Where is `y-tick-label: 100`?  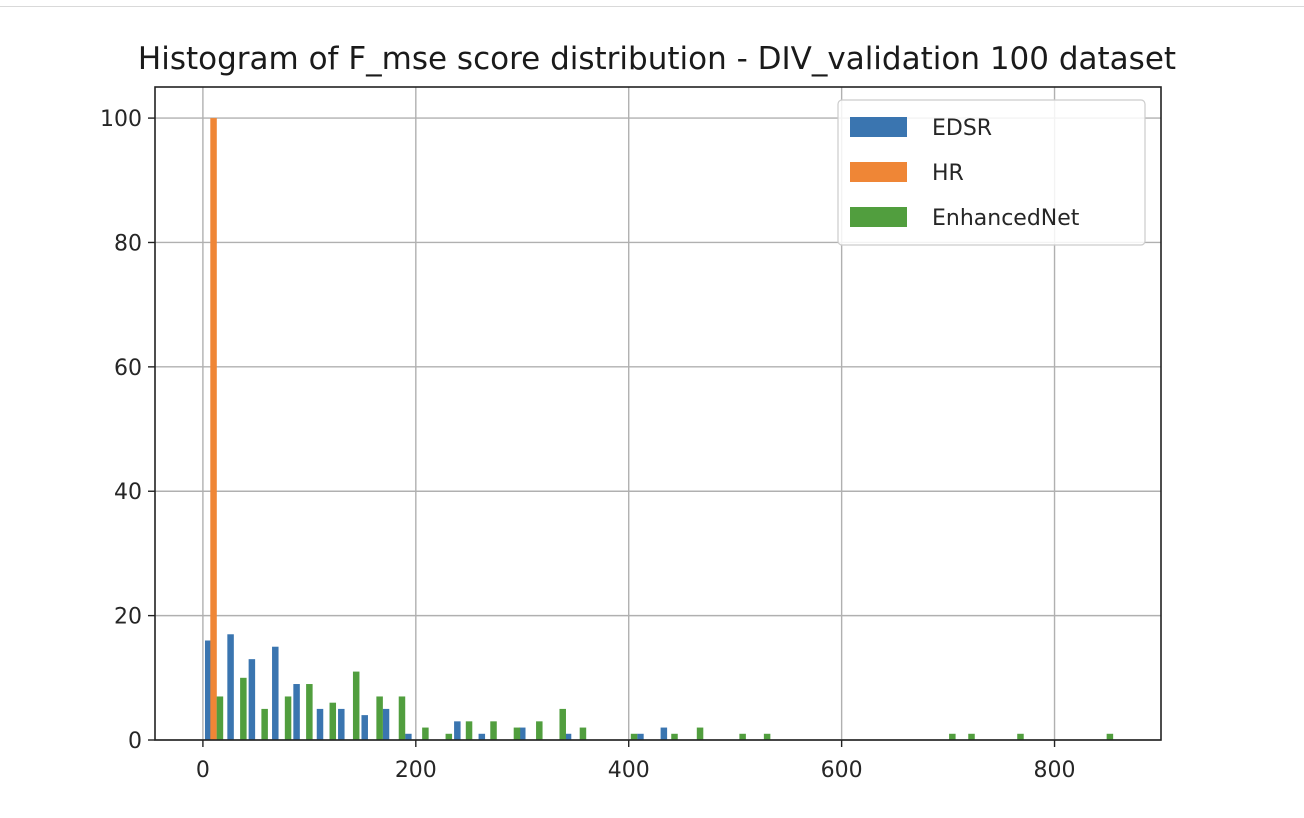
y-tick-label: 100 is located at coordinates (121, 119).